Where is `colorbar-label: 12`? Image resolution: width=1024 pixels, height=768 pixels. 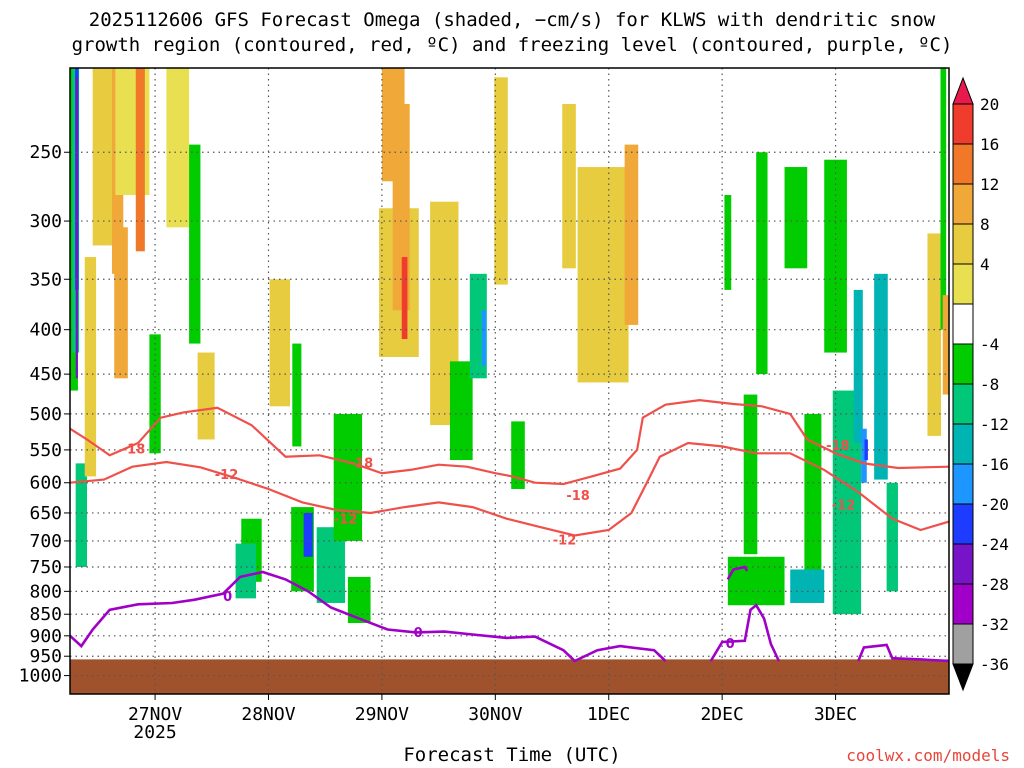 colorbar-label: 12 is located at coordinates (989, 184).